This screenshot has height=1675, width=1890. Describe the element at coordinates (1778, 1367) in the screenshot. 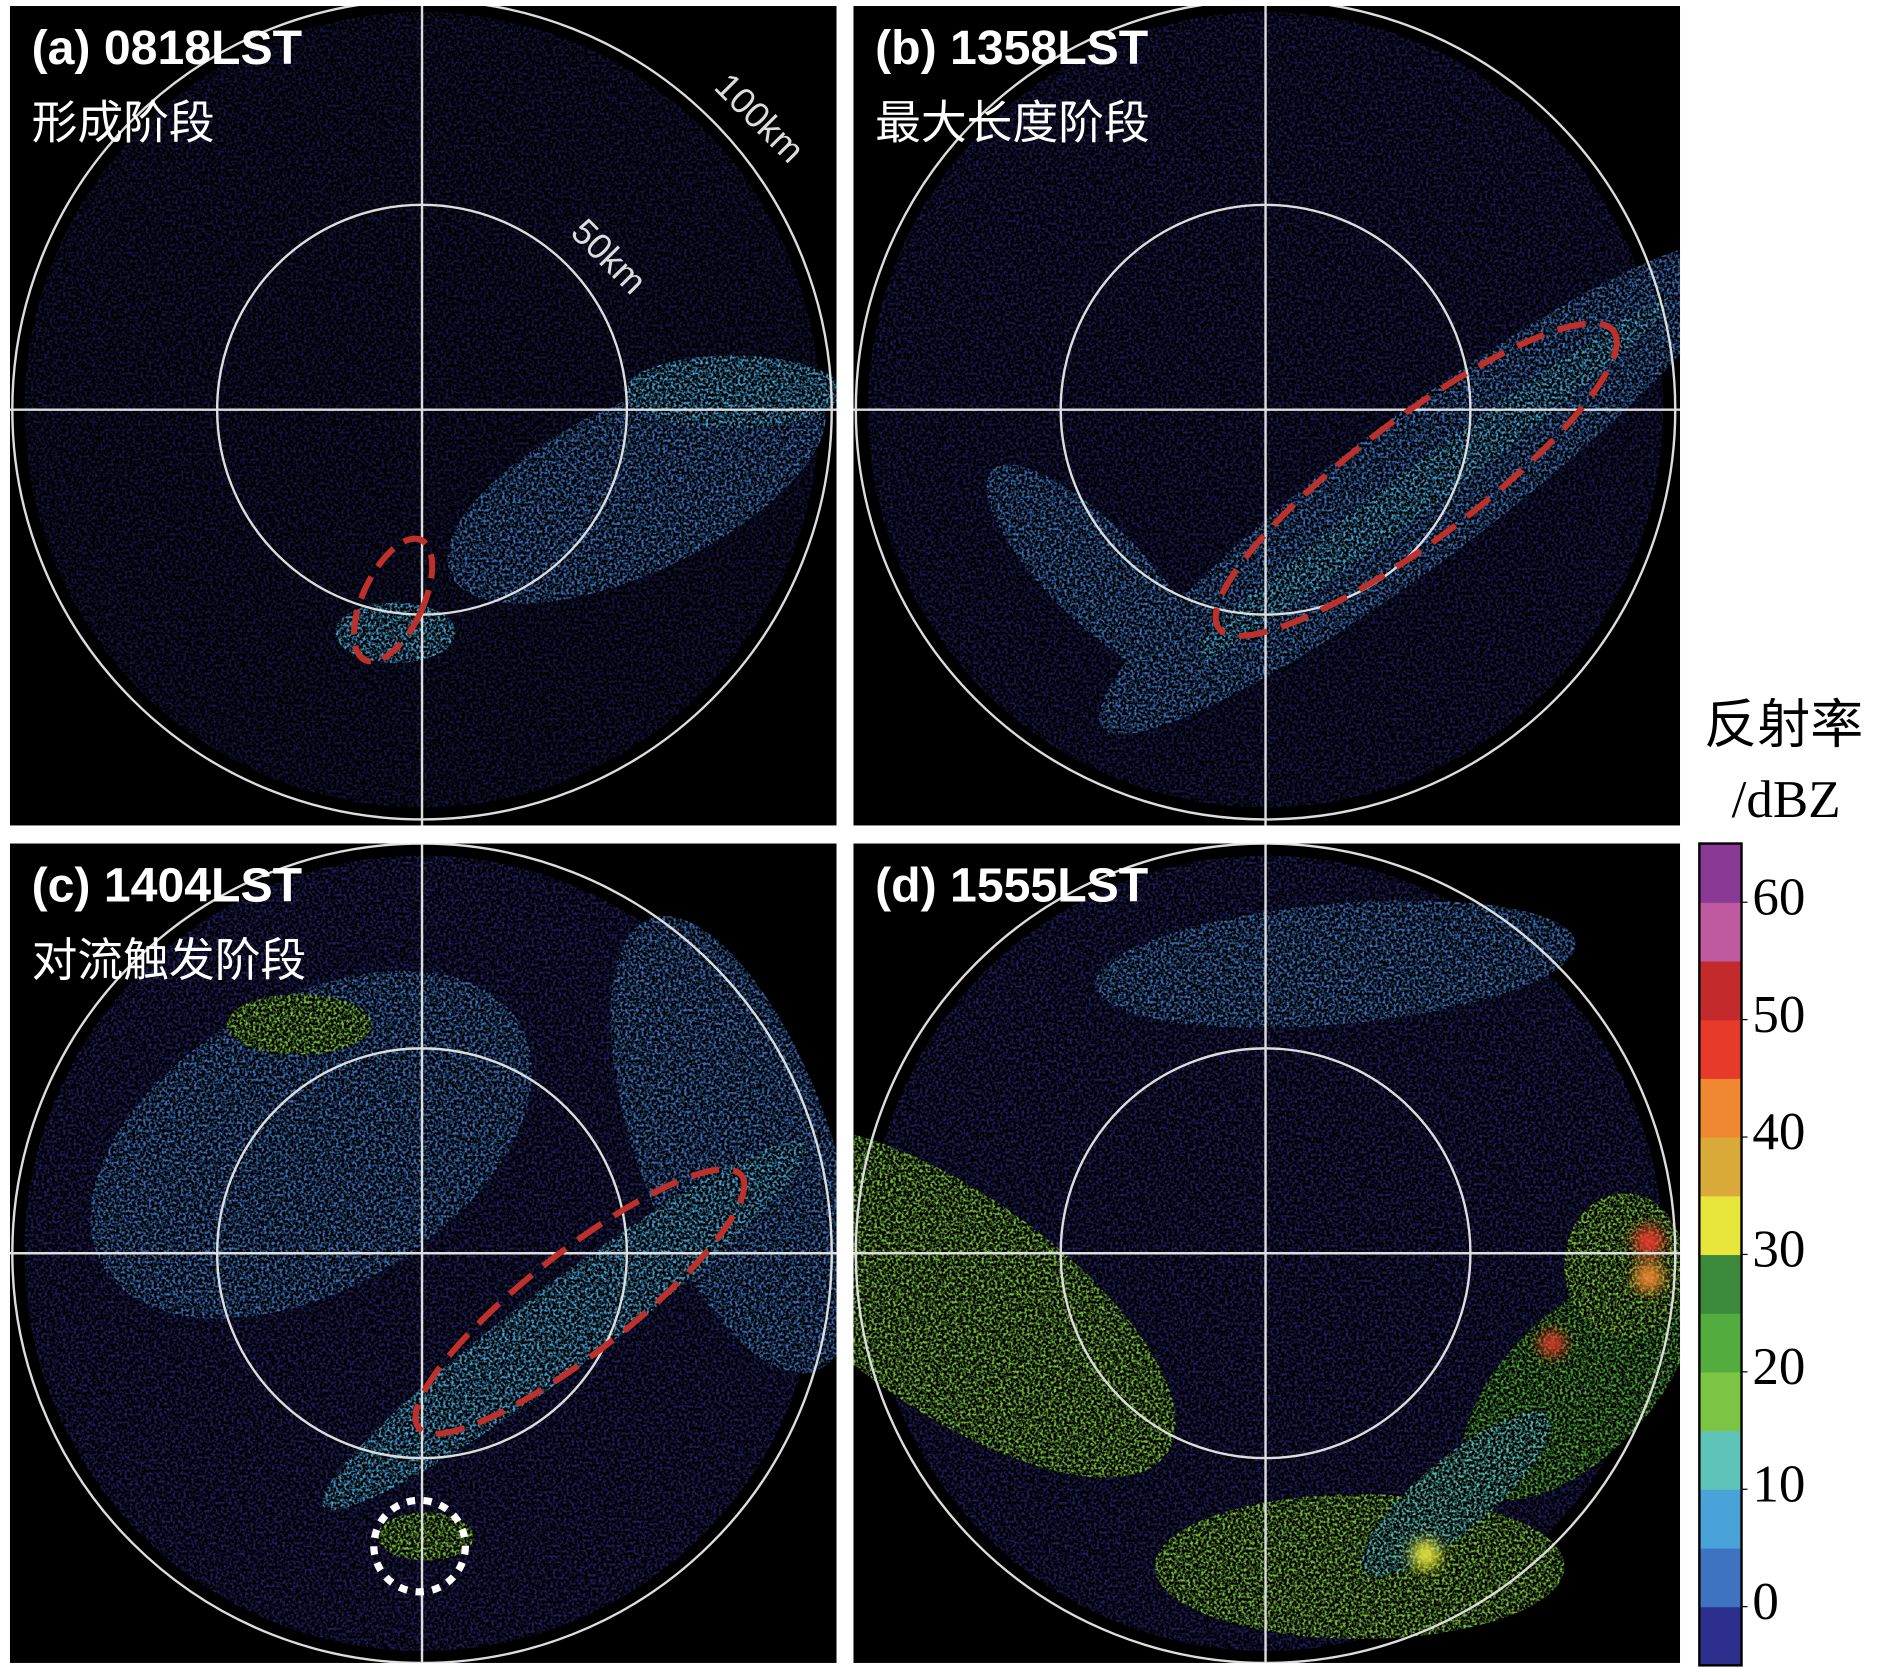

I see `colorbar-tick-label: 20` at that location.